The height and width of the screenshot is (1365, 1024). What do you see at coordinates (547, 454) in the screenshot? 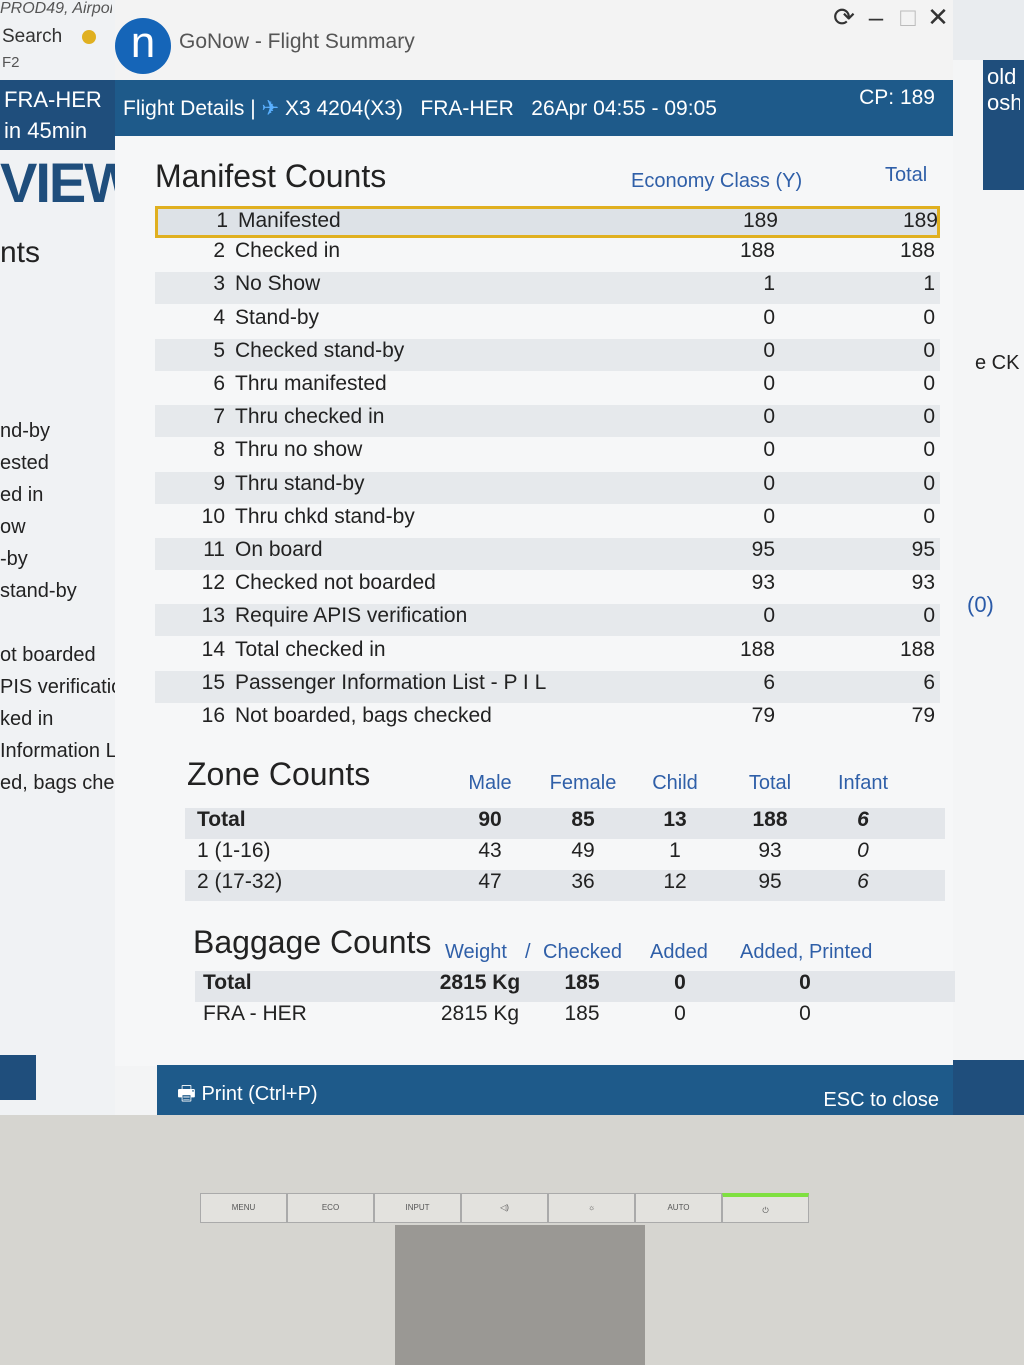
I see `manifest-row: 8 Thru no show 0 0` at bounding box center [547, 454].